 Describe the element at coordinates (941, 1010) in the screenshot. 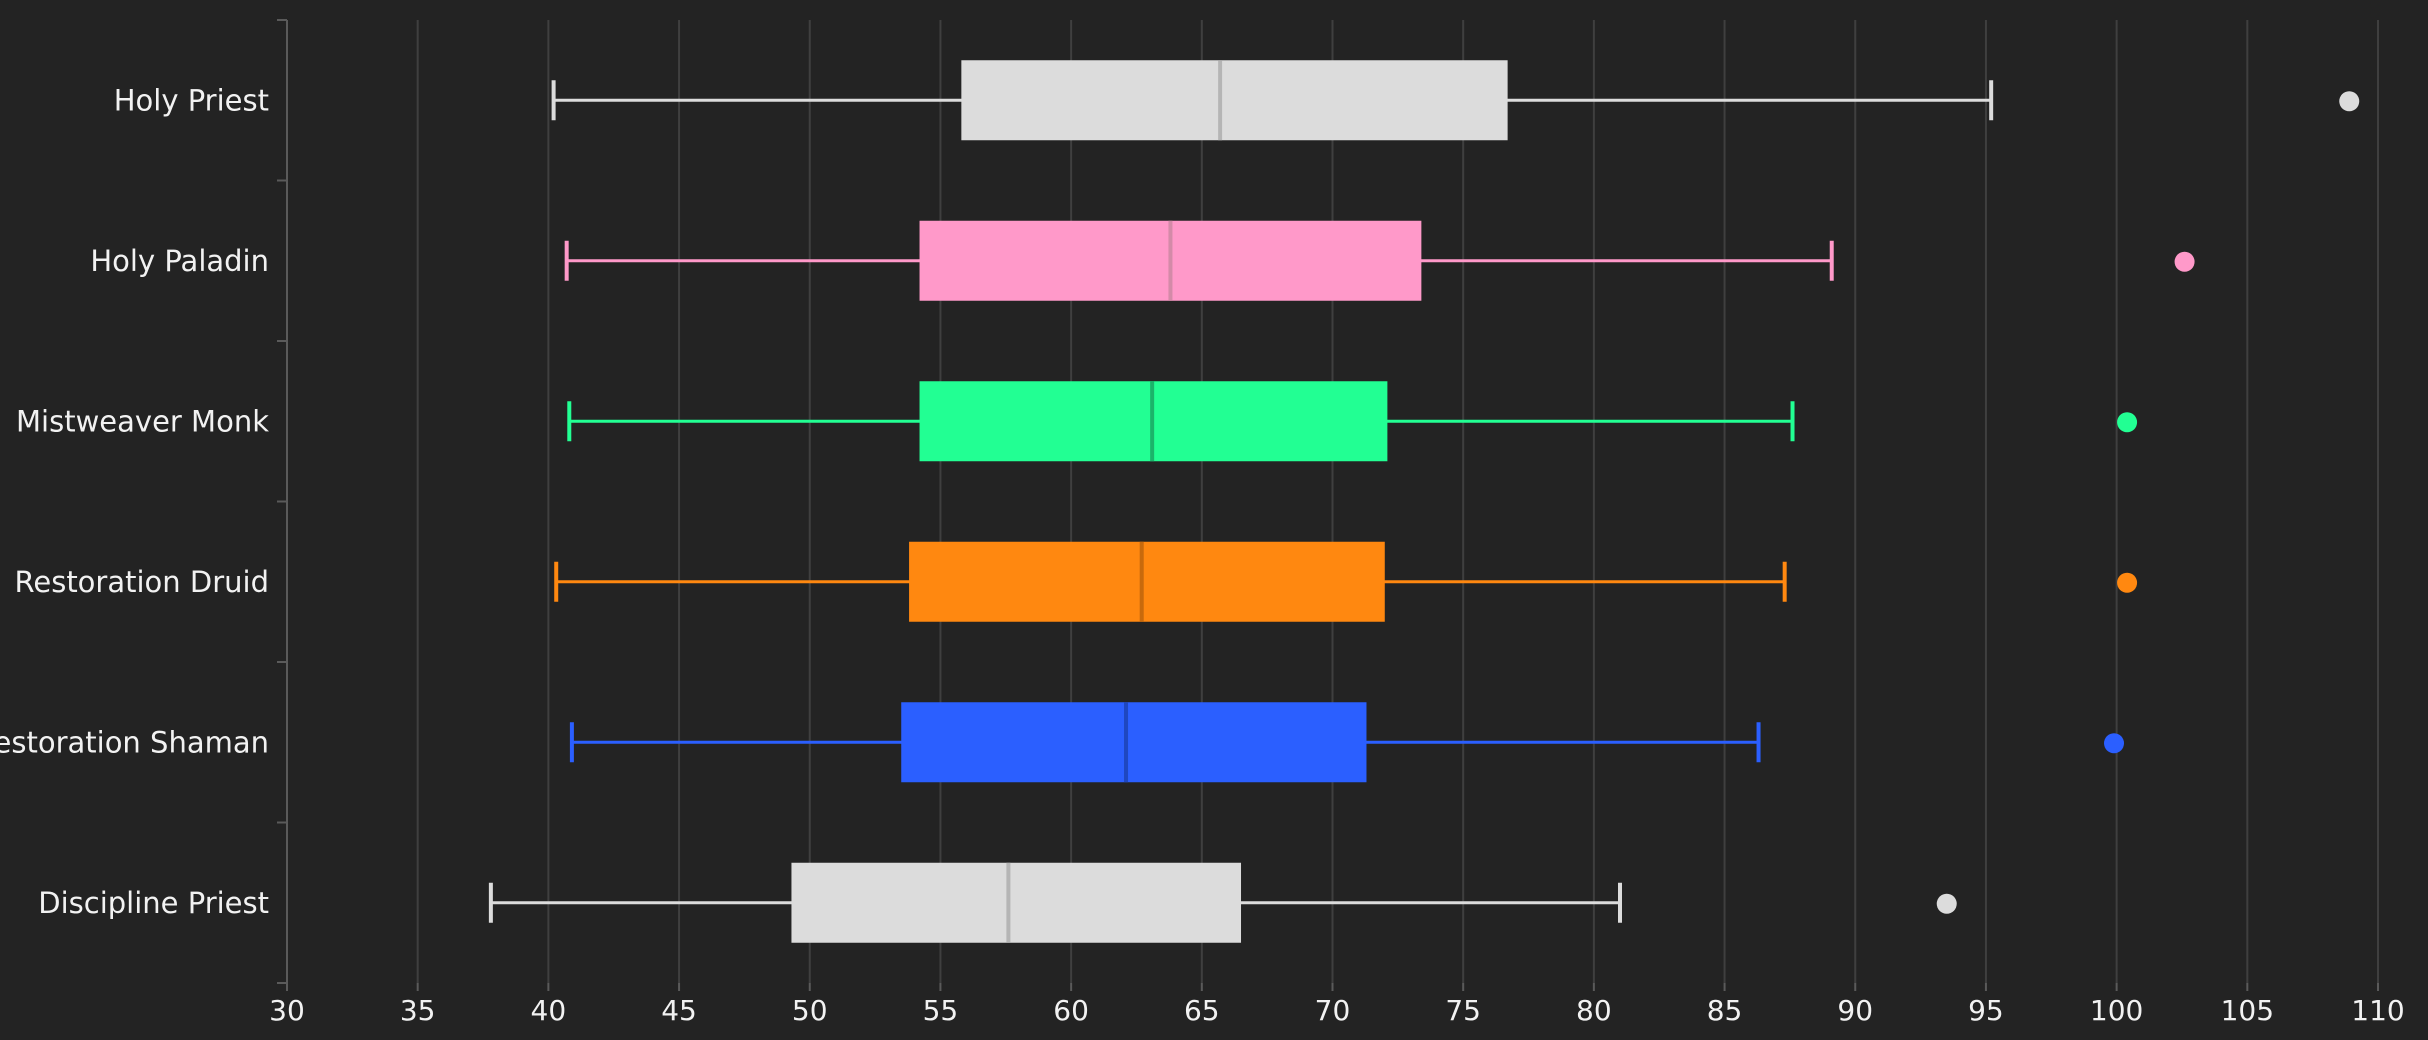

I see `x-tick-label-55: 55` at that location.